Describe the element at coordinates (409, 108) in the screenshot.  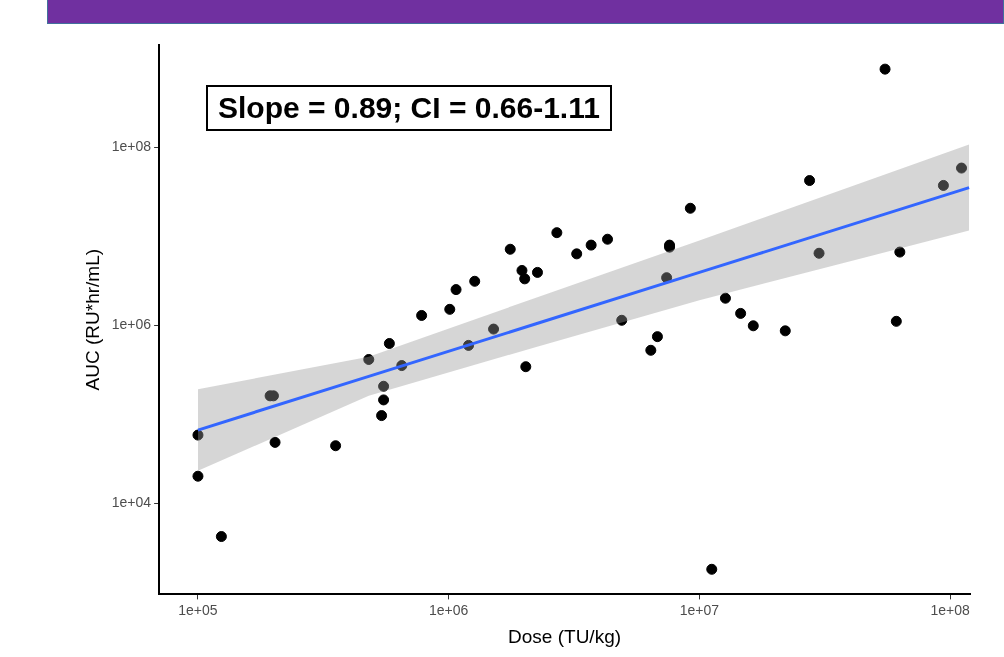
I see `annotation: Slope = 0.89; CI = 0.66-1.11` at that location.